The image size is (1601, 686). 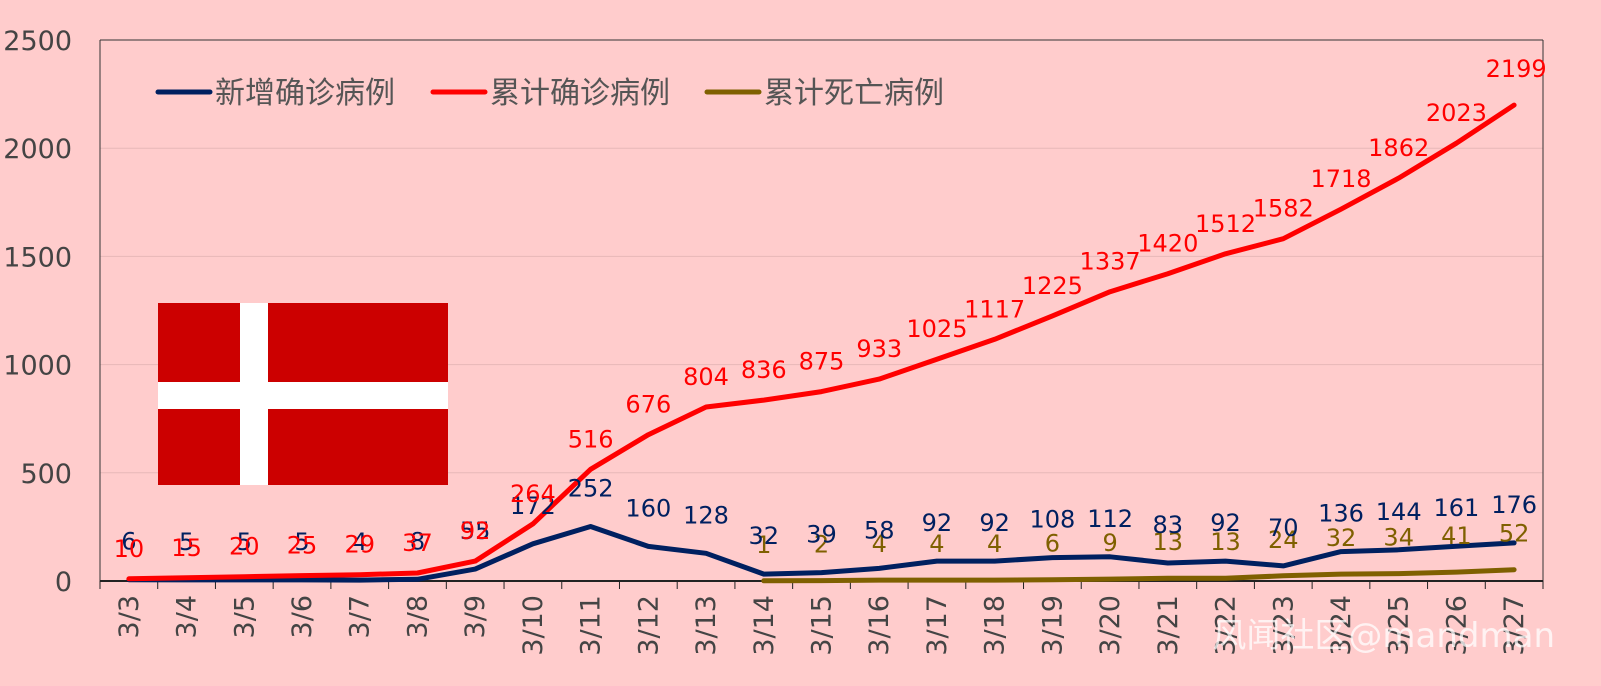 I want to click on data-label: 108, so click(x=1052, y=520).